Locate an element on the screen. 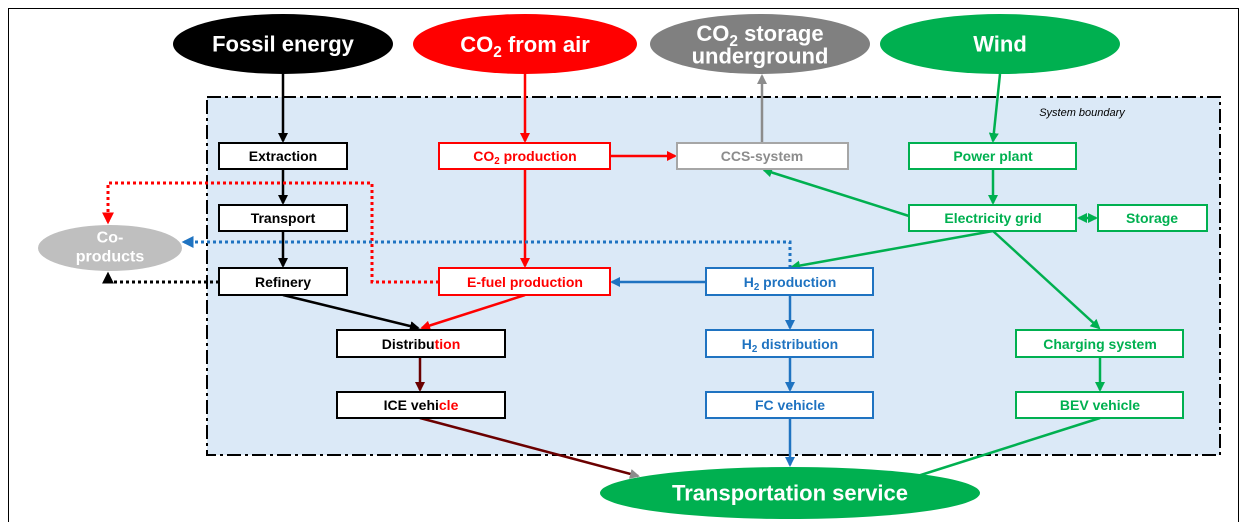  box-label: Power plant is located at coordinates (993, 156).